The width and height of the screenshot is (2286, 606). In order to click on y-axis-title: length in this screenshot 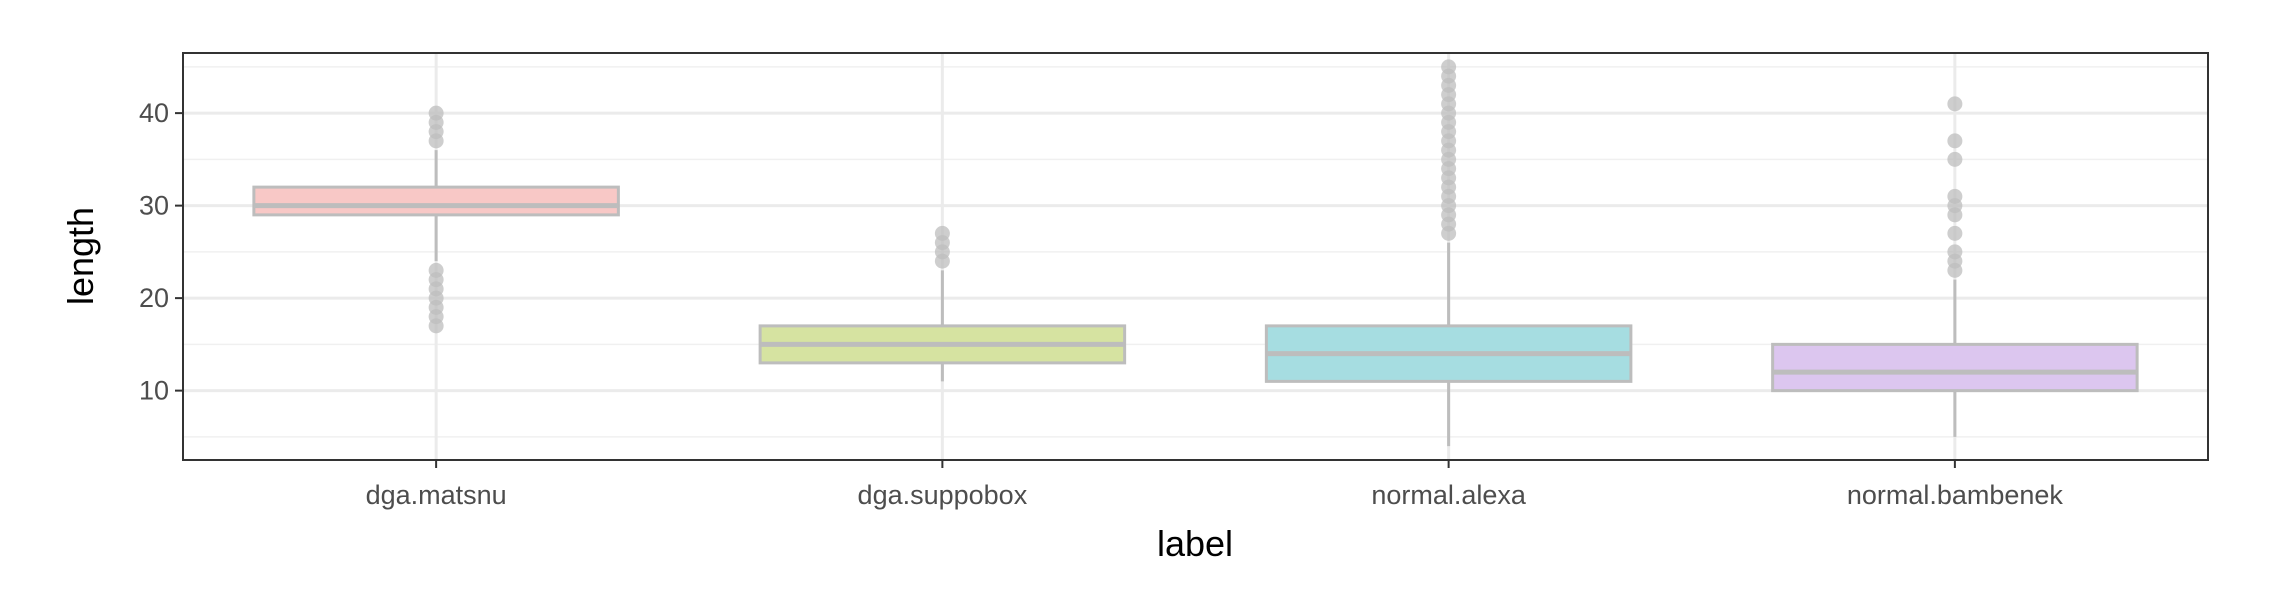, I will do `click(80, 256)`.